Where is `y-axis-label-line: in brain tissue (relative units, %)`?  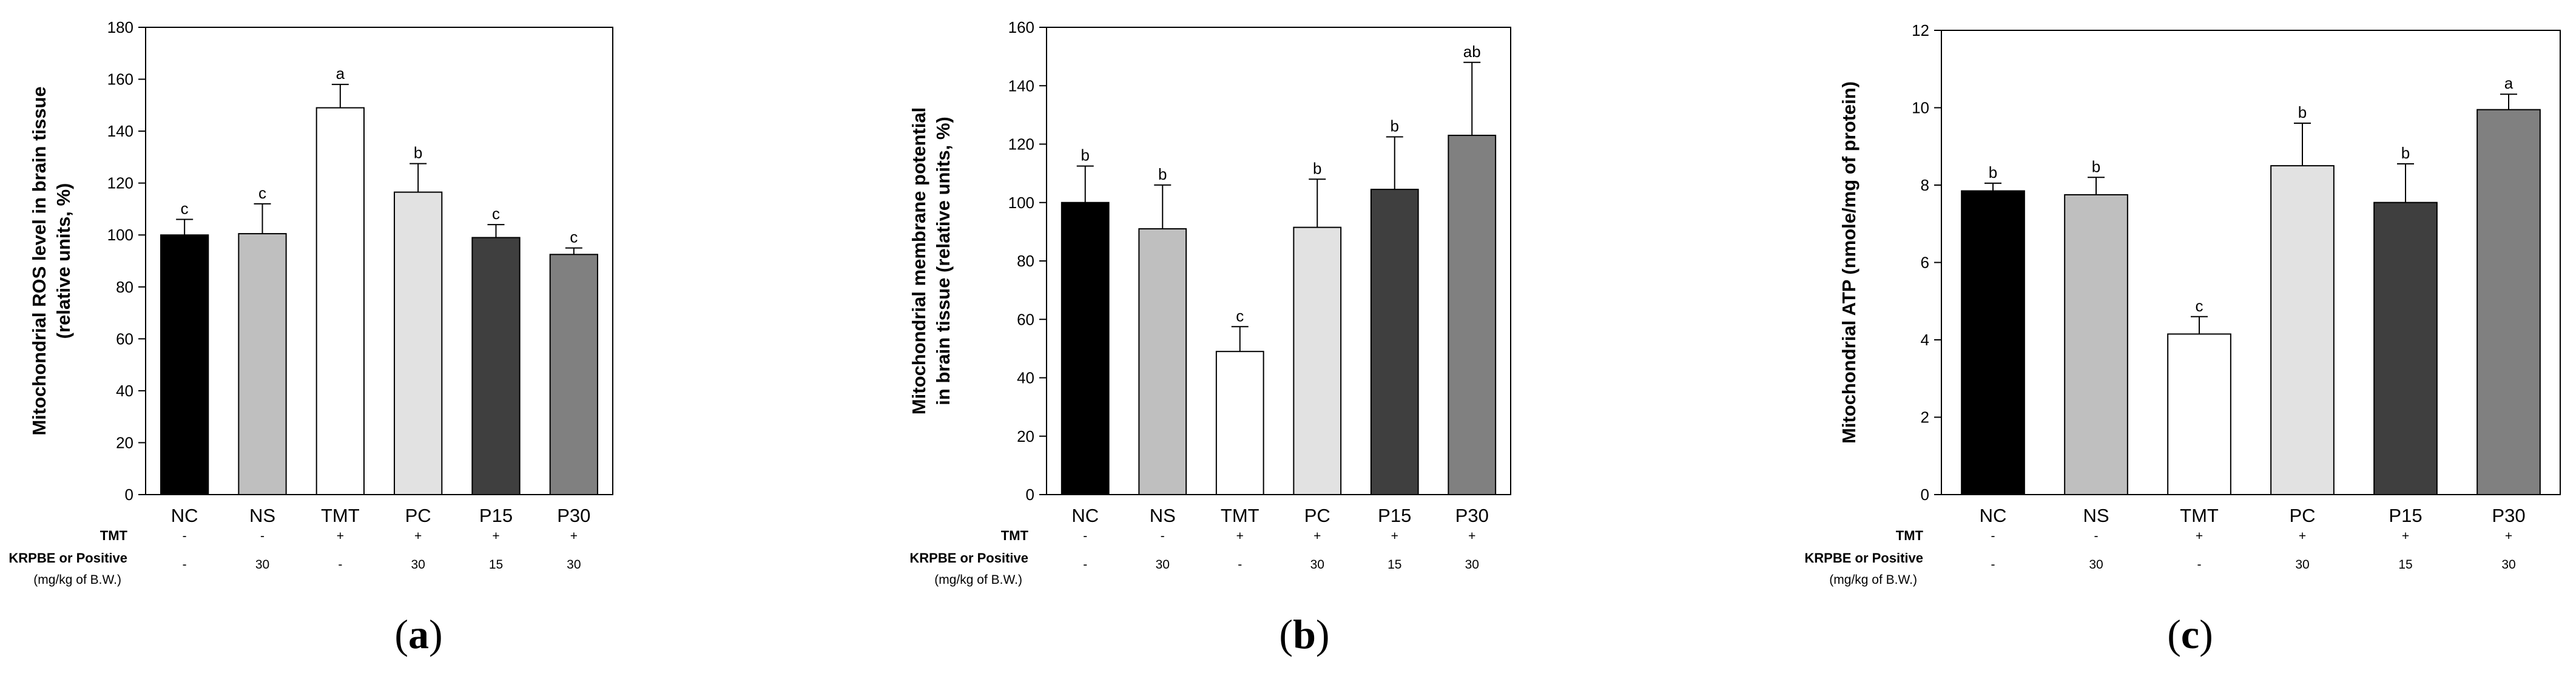 y-axis-label-line: in brain tissue (relative units, %) is located at coordinates (943, 261).